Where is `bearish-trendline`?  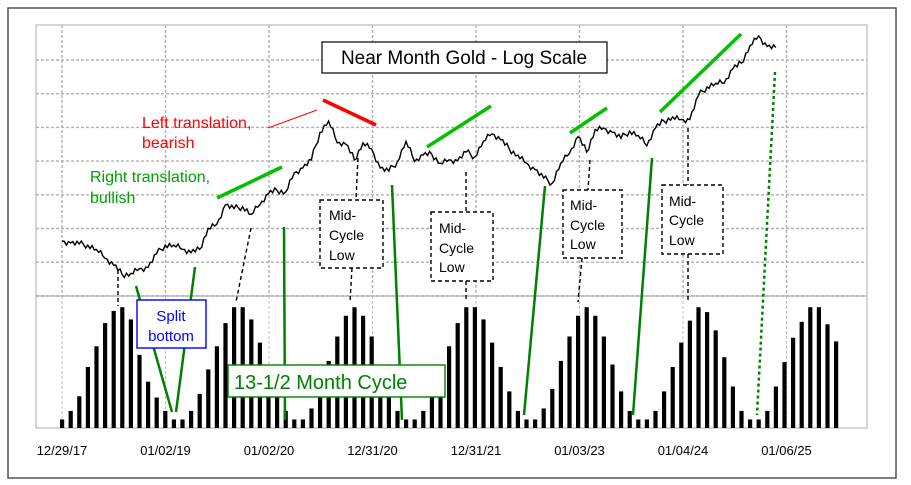 bearish-trendline is located at coordinates (349, 112).